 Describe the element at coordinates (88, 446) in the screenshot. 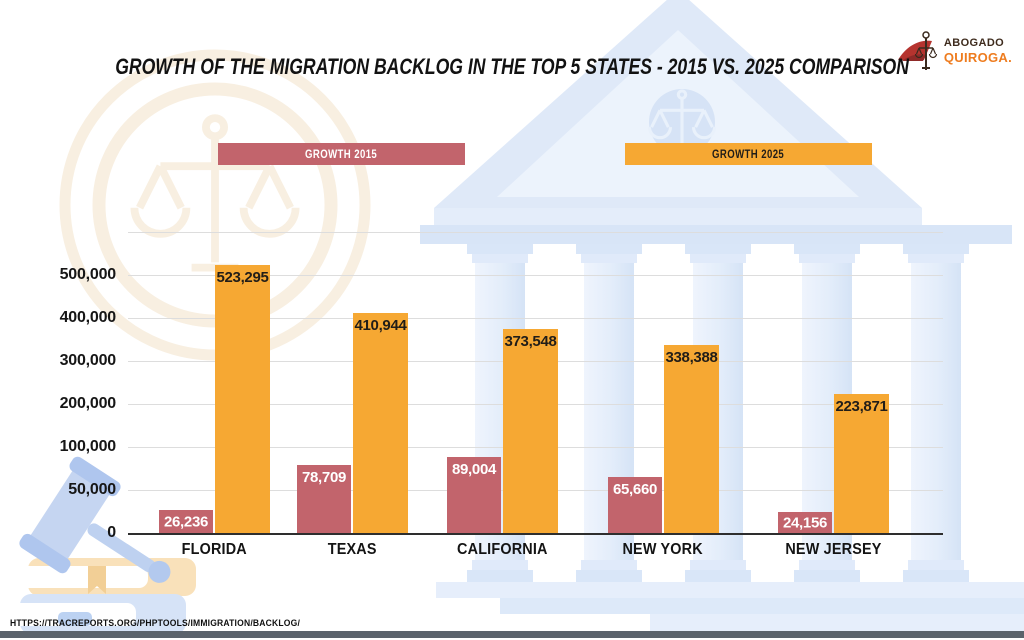

I see `y-tick-label: 100,000` at that location.